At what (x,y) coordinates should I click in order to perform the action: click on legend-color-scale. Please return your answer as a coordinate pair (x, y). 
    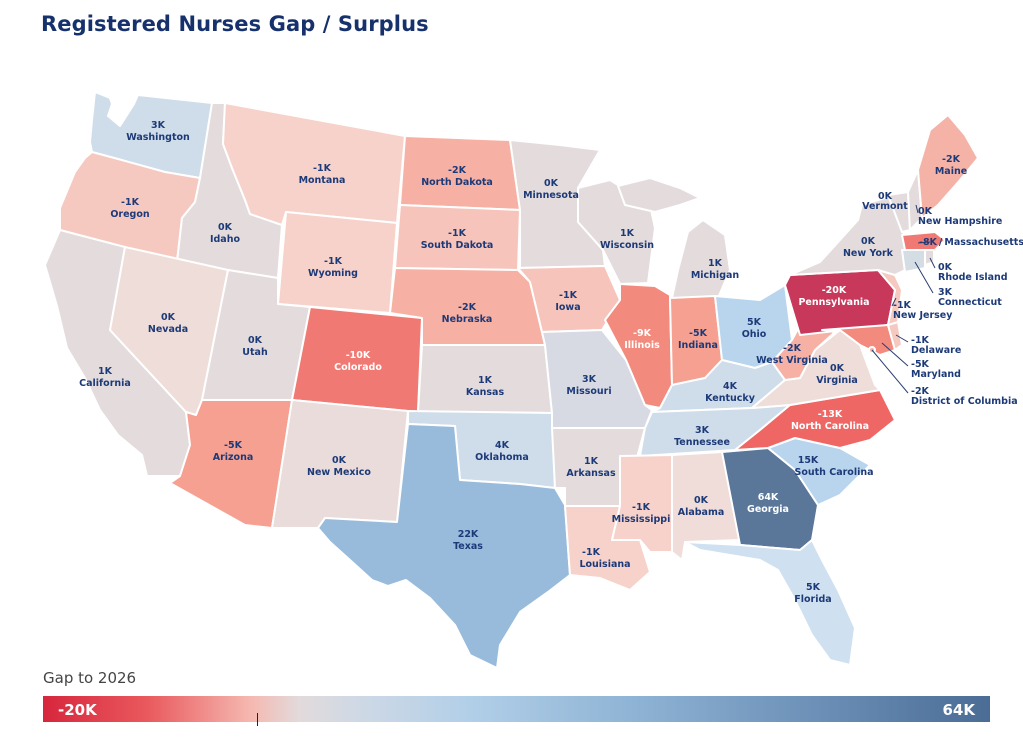
    Looking at the image, I should click on (516, 709).